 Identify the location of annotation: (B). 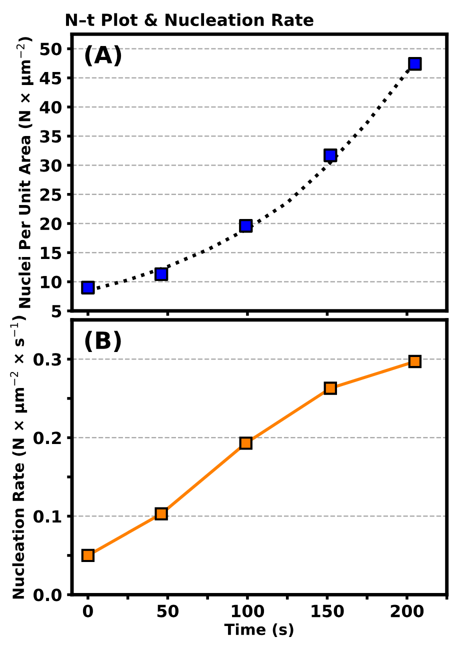
(103, 341).